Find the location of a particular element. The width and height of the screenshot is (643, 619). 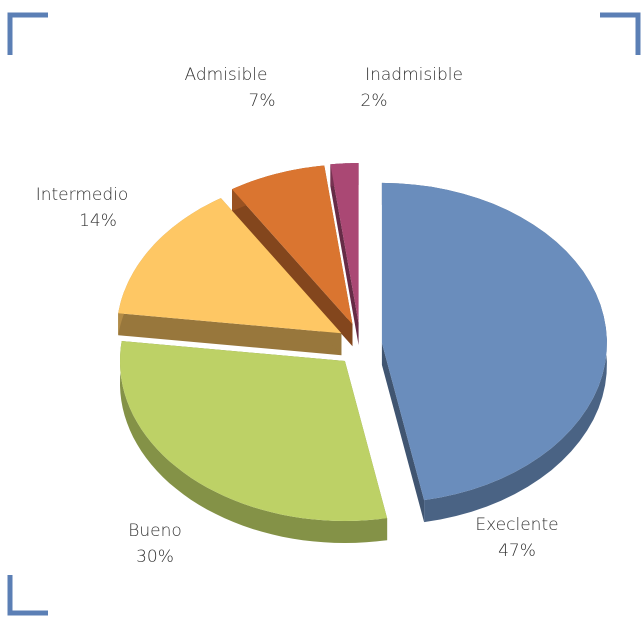

data-label-value: 47% is located at coordinates (517, 551).